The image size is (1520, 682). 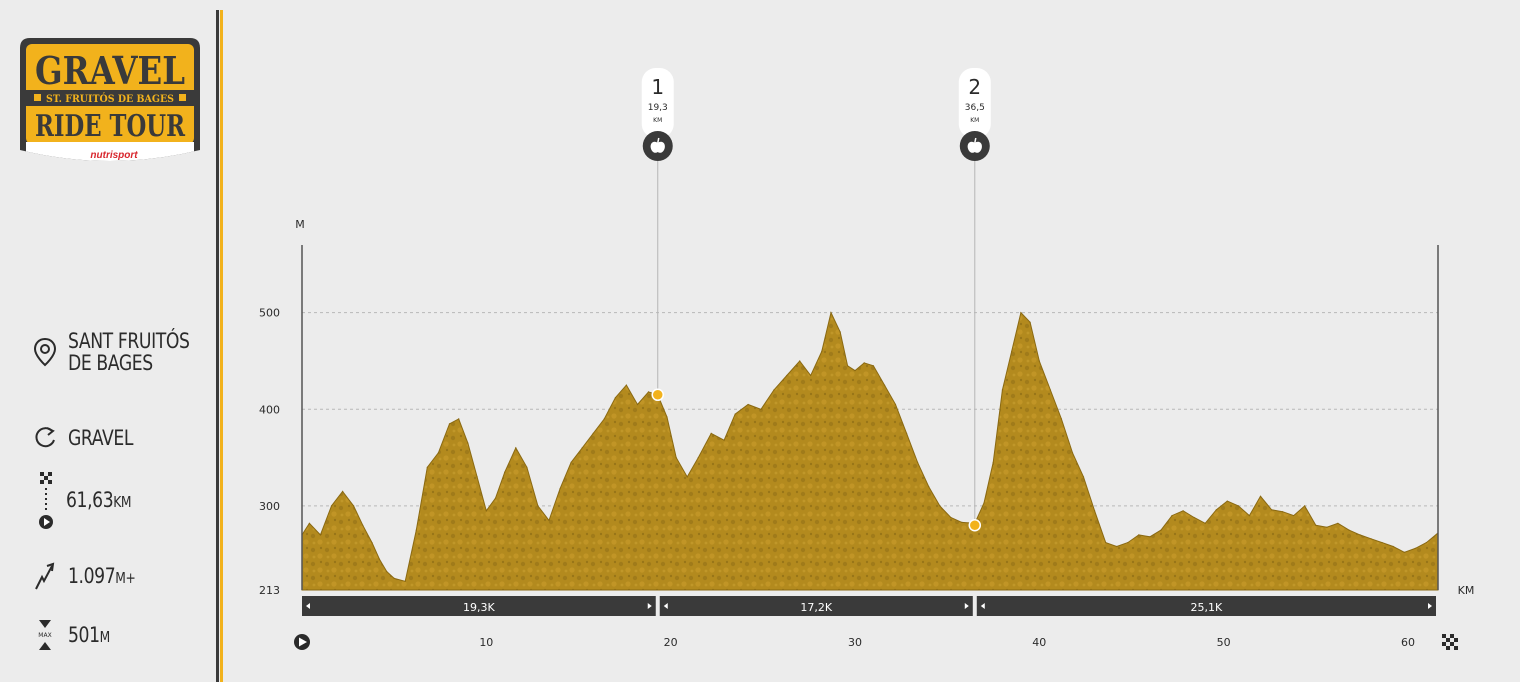 What do you see at coordinates (658, 108) in the screenshot?
I see `feed-station-km: 19,3` at bounding box center [658, 108].